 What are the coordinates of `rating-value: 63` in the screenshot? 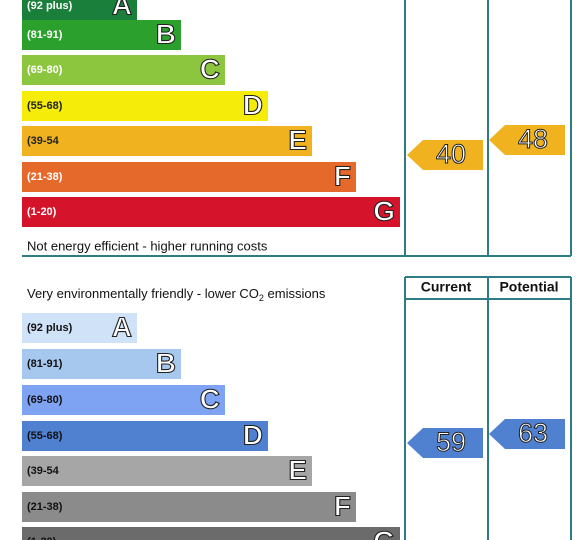 It's located at (533, 433).